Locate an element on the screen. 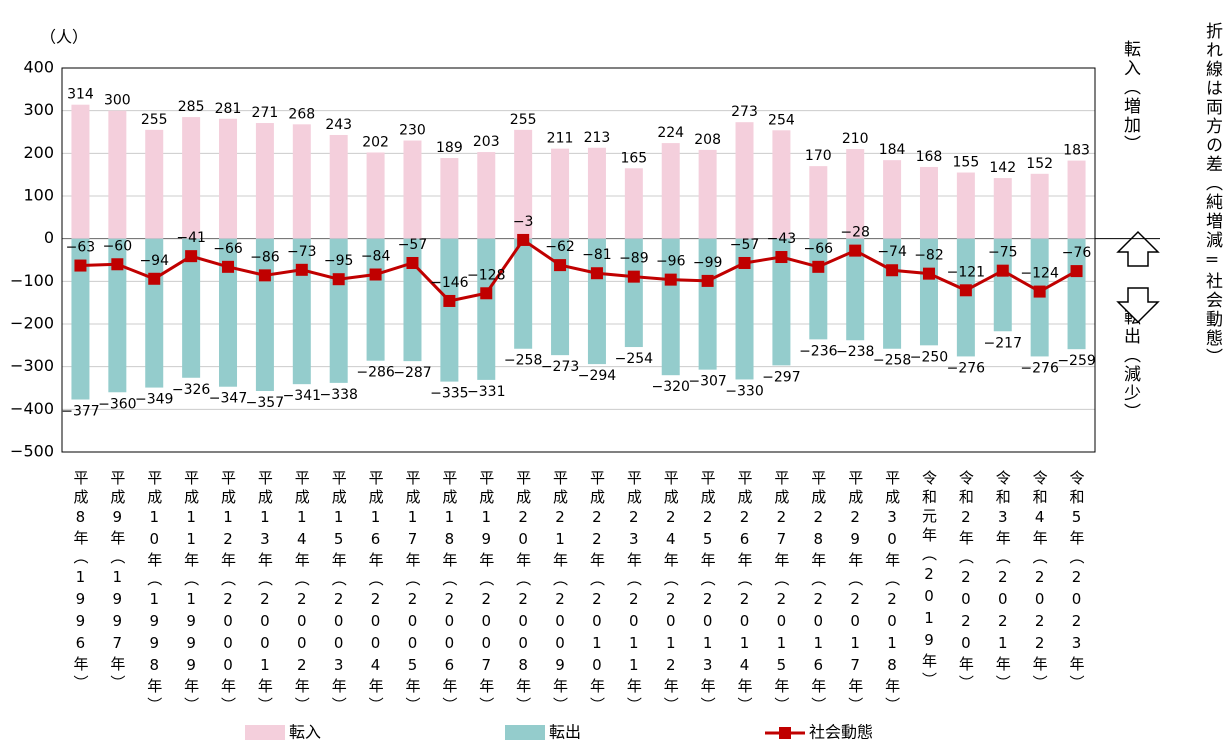 This screenshot has height=740, width=1231. value-label: 300 is located at coordinates (117, 101).